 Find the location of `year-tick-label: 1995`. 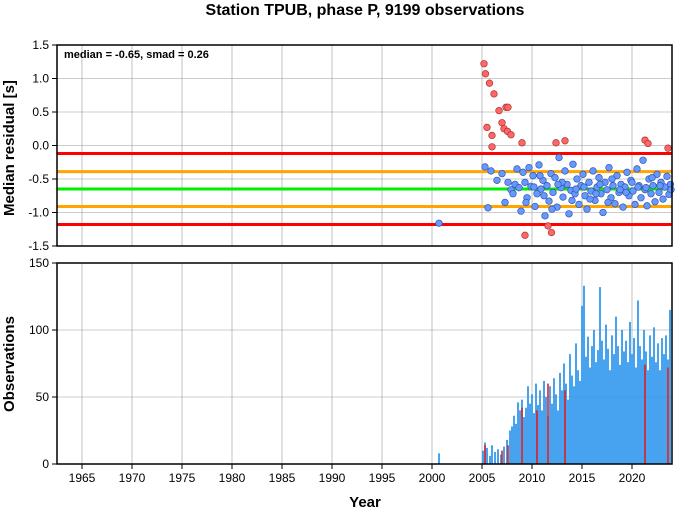

year-tick-label: 1995 is located at coordinates (382, 478).